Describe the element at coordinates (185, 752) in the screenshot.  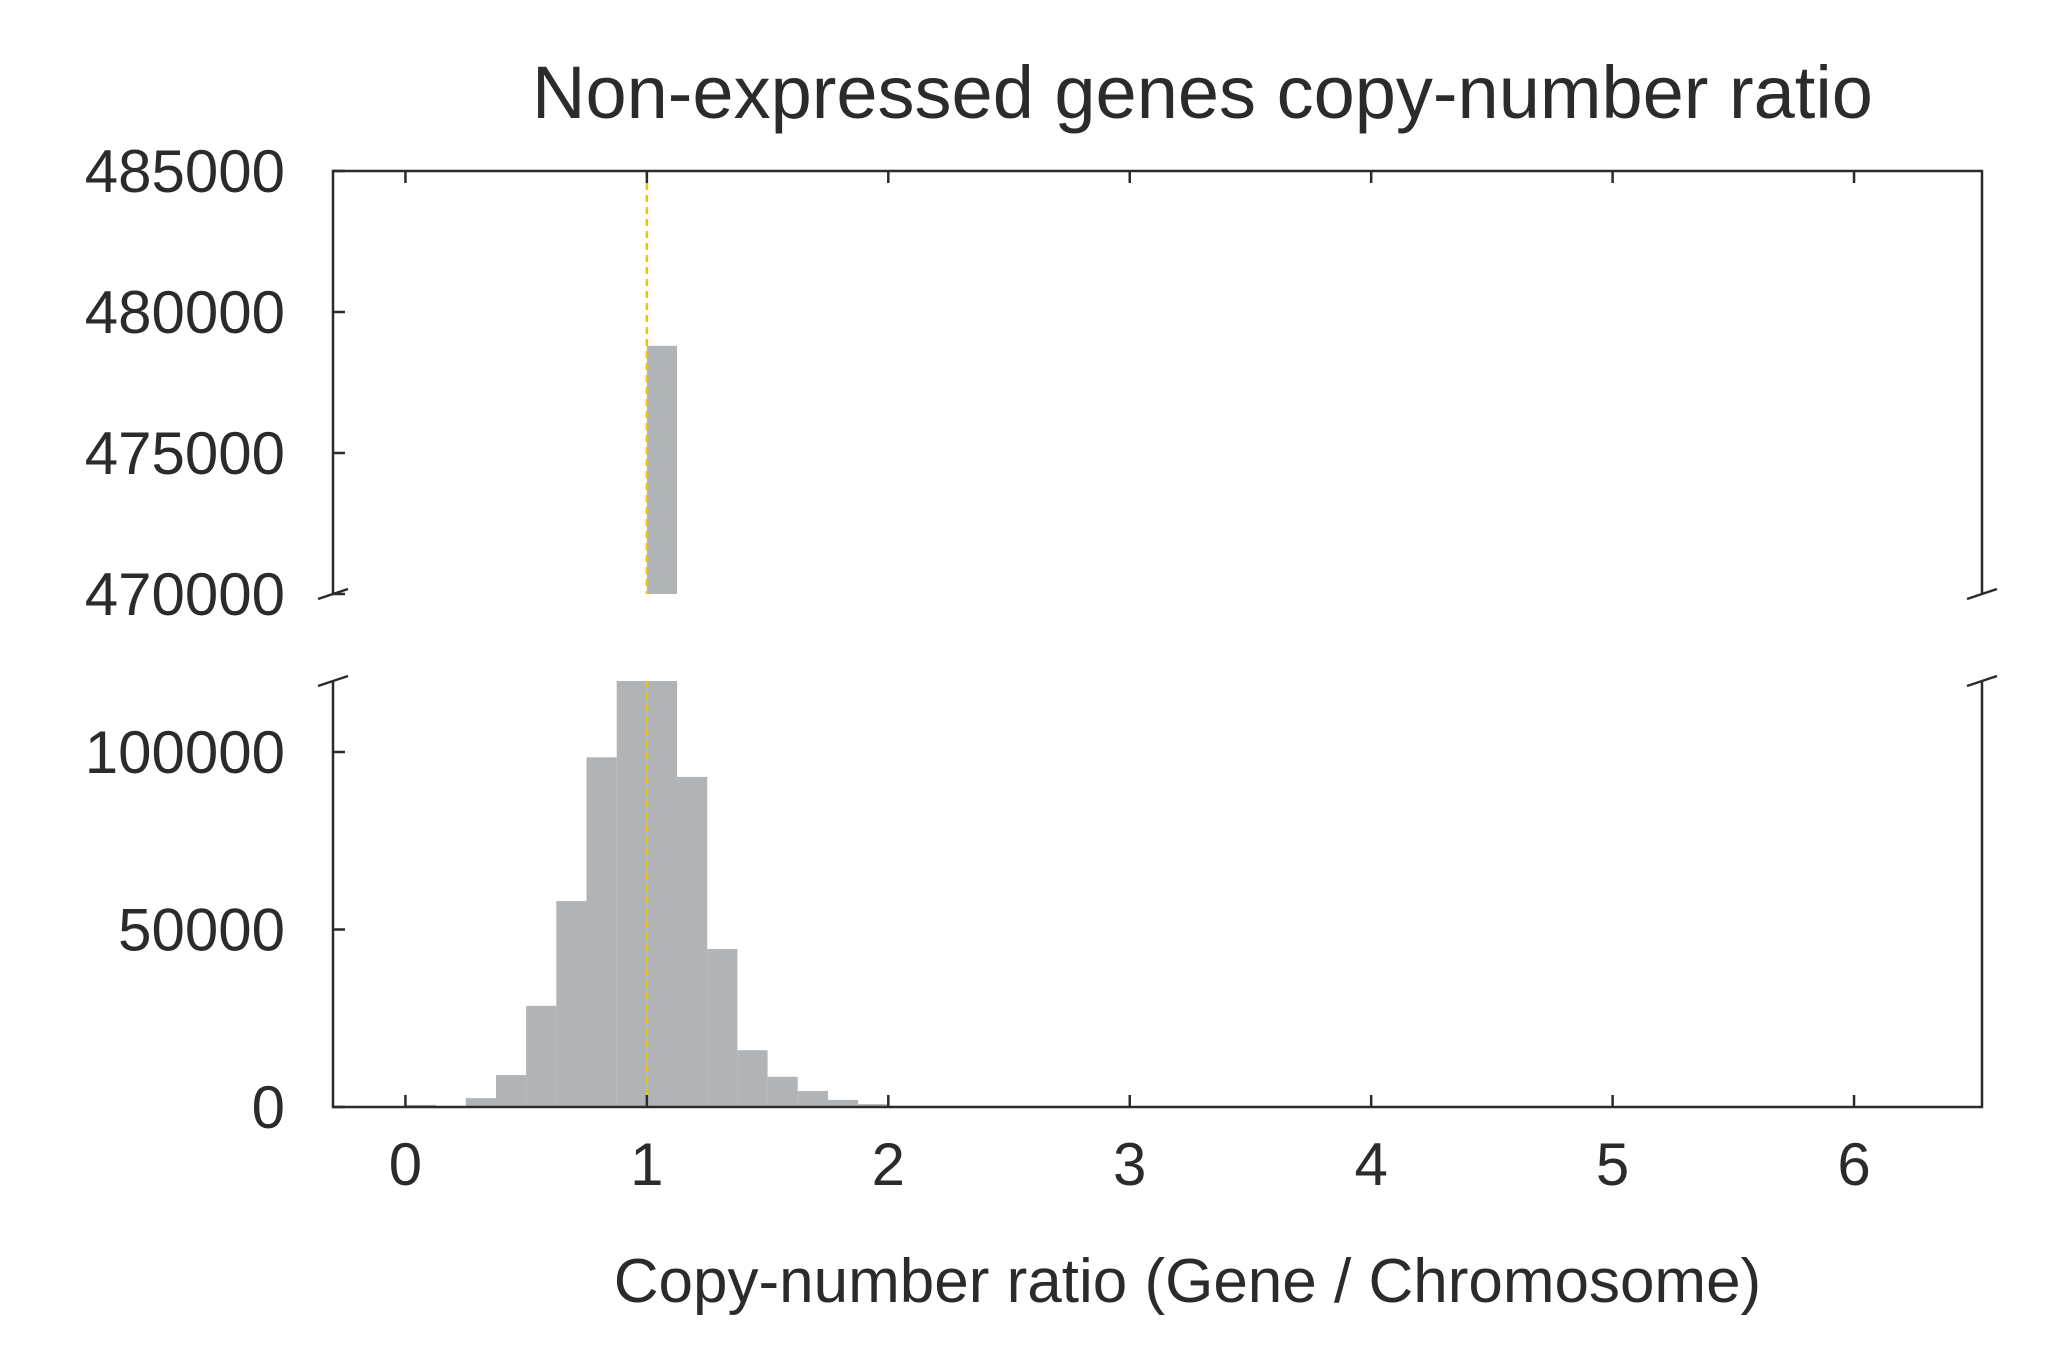
I see `y-tick-label: 100000` at that location.